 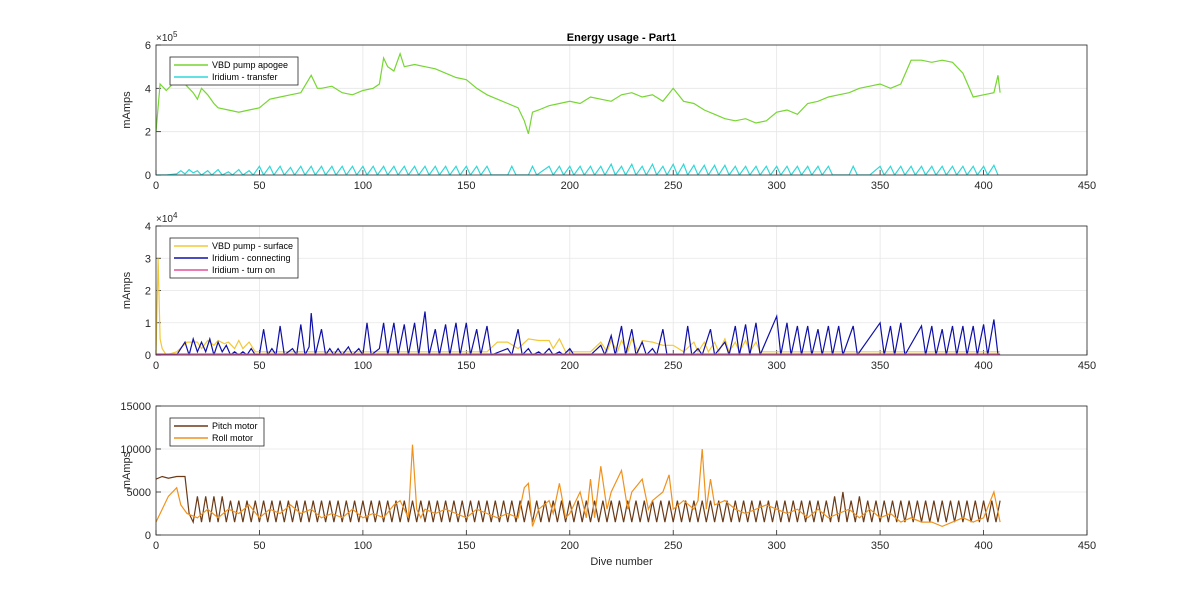 What do you see at coordinates (135, 407) in the screenshot?
I see `y-tick-label: 15000` at bounding box center [135, 407].